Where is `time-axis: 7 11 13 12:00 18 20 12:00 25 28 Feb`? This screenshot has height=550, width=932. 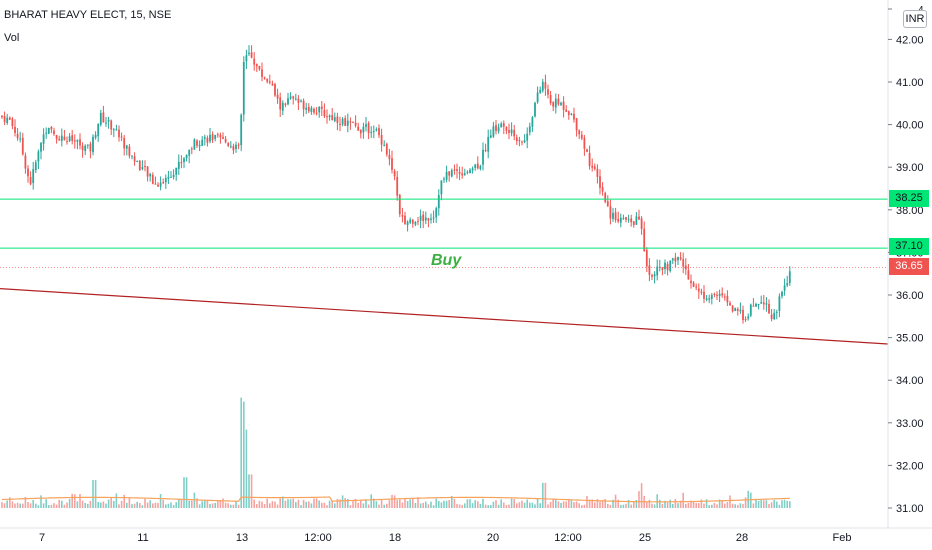 time-axis: 7 11 13 12:00 18 20 12:00 25 28 Feb is located at coordinates (466, 535).